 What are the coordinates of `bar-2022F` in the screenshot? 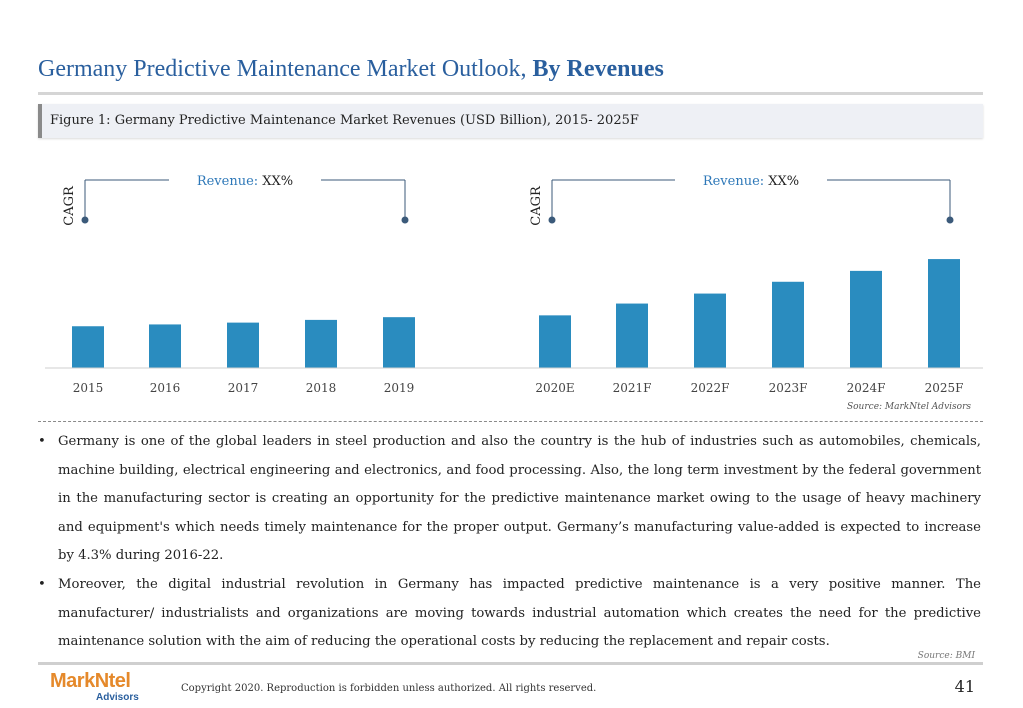 It's located at (710, 330).